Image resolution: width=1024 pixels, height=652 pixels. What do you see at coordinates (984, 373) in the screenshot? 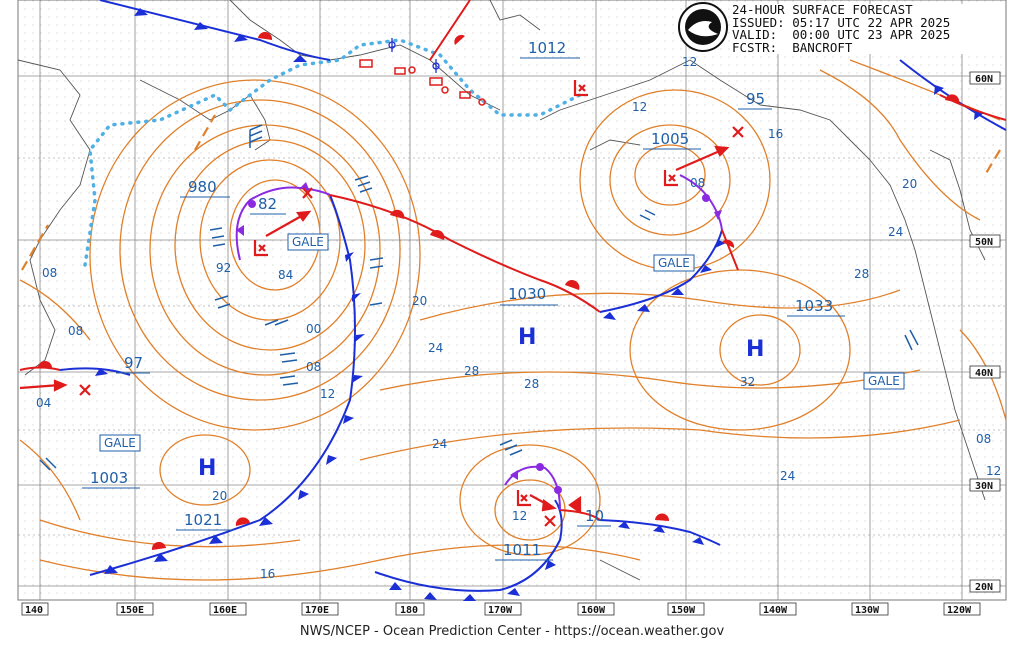
I see `svg-text: 40N` at bounding box center [984, 373].